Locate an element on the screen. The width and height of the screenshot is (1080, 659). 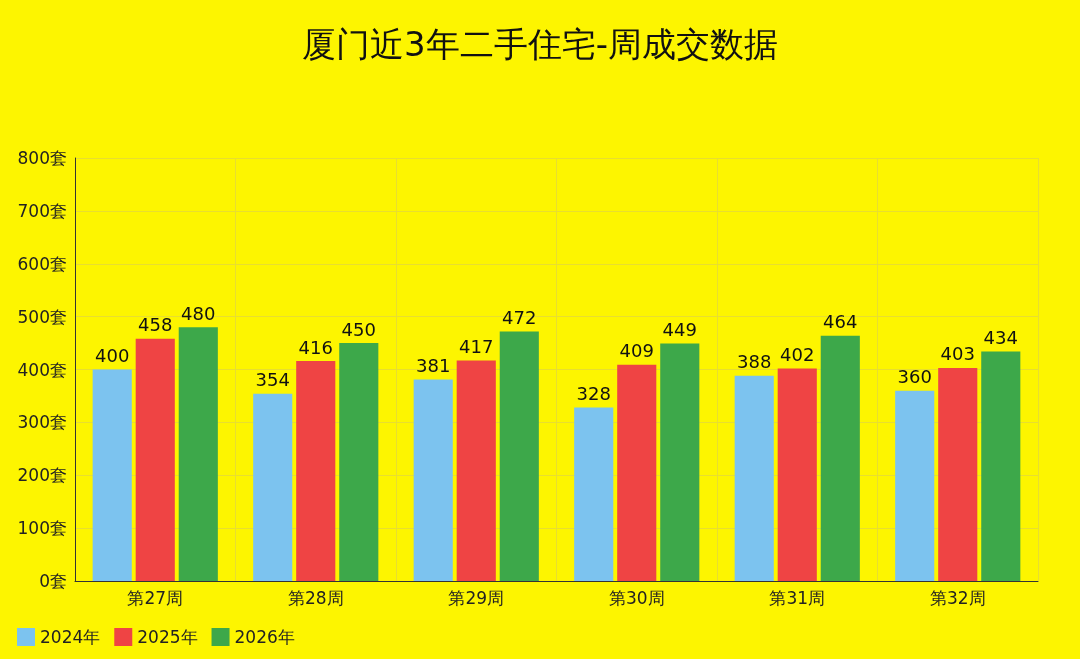
data-label: 360 is located at coordinates (914, 377).